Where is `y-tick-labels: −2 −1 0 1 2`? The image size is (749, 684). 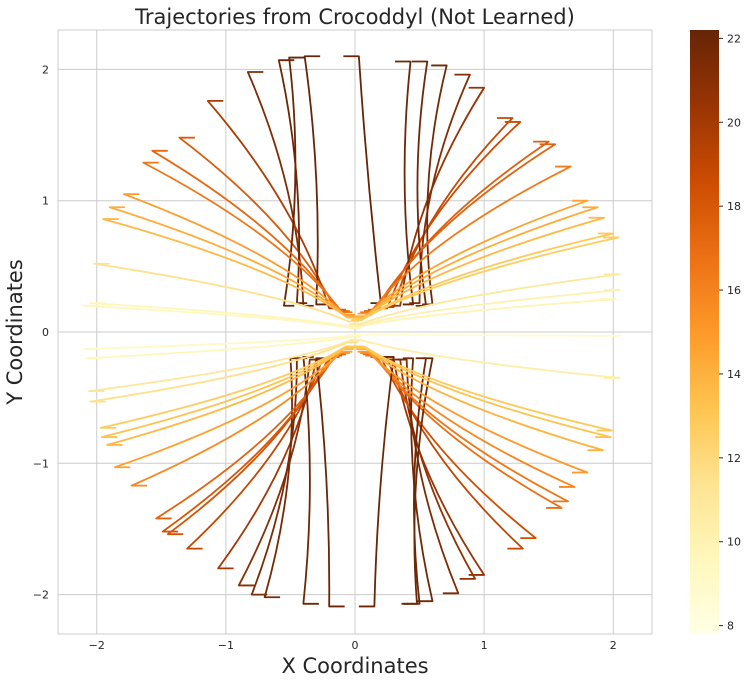
y-tick-labels: −2 −1 0 1 2 is located at coordinates (41, 332).